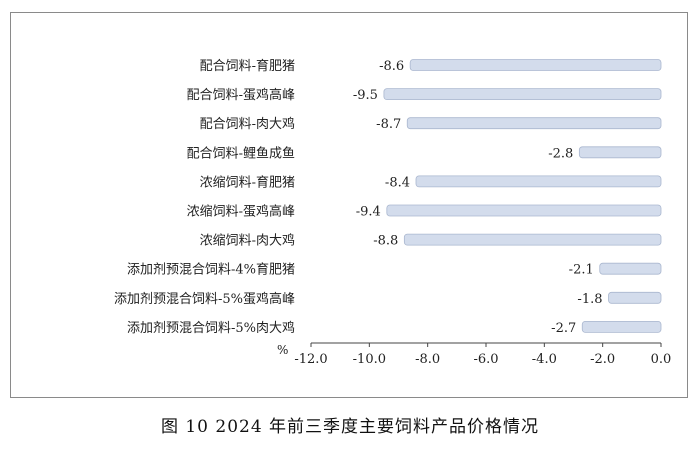 The width and height of the screenshot is (700, 449). What do you see at coordinates (247, 182) in the screenshot?
I see `category-label-4: 浓缩饲料-育肥猪` at bounding box center [247, 182].